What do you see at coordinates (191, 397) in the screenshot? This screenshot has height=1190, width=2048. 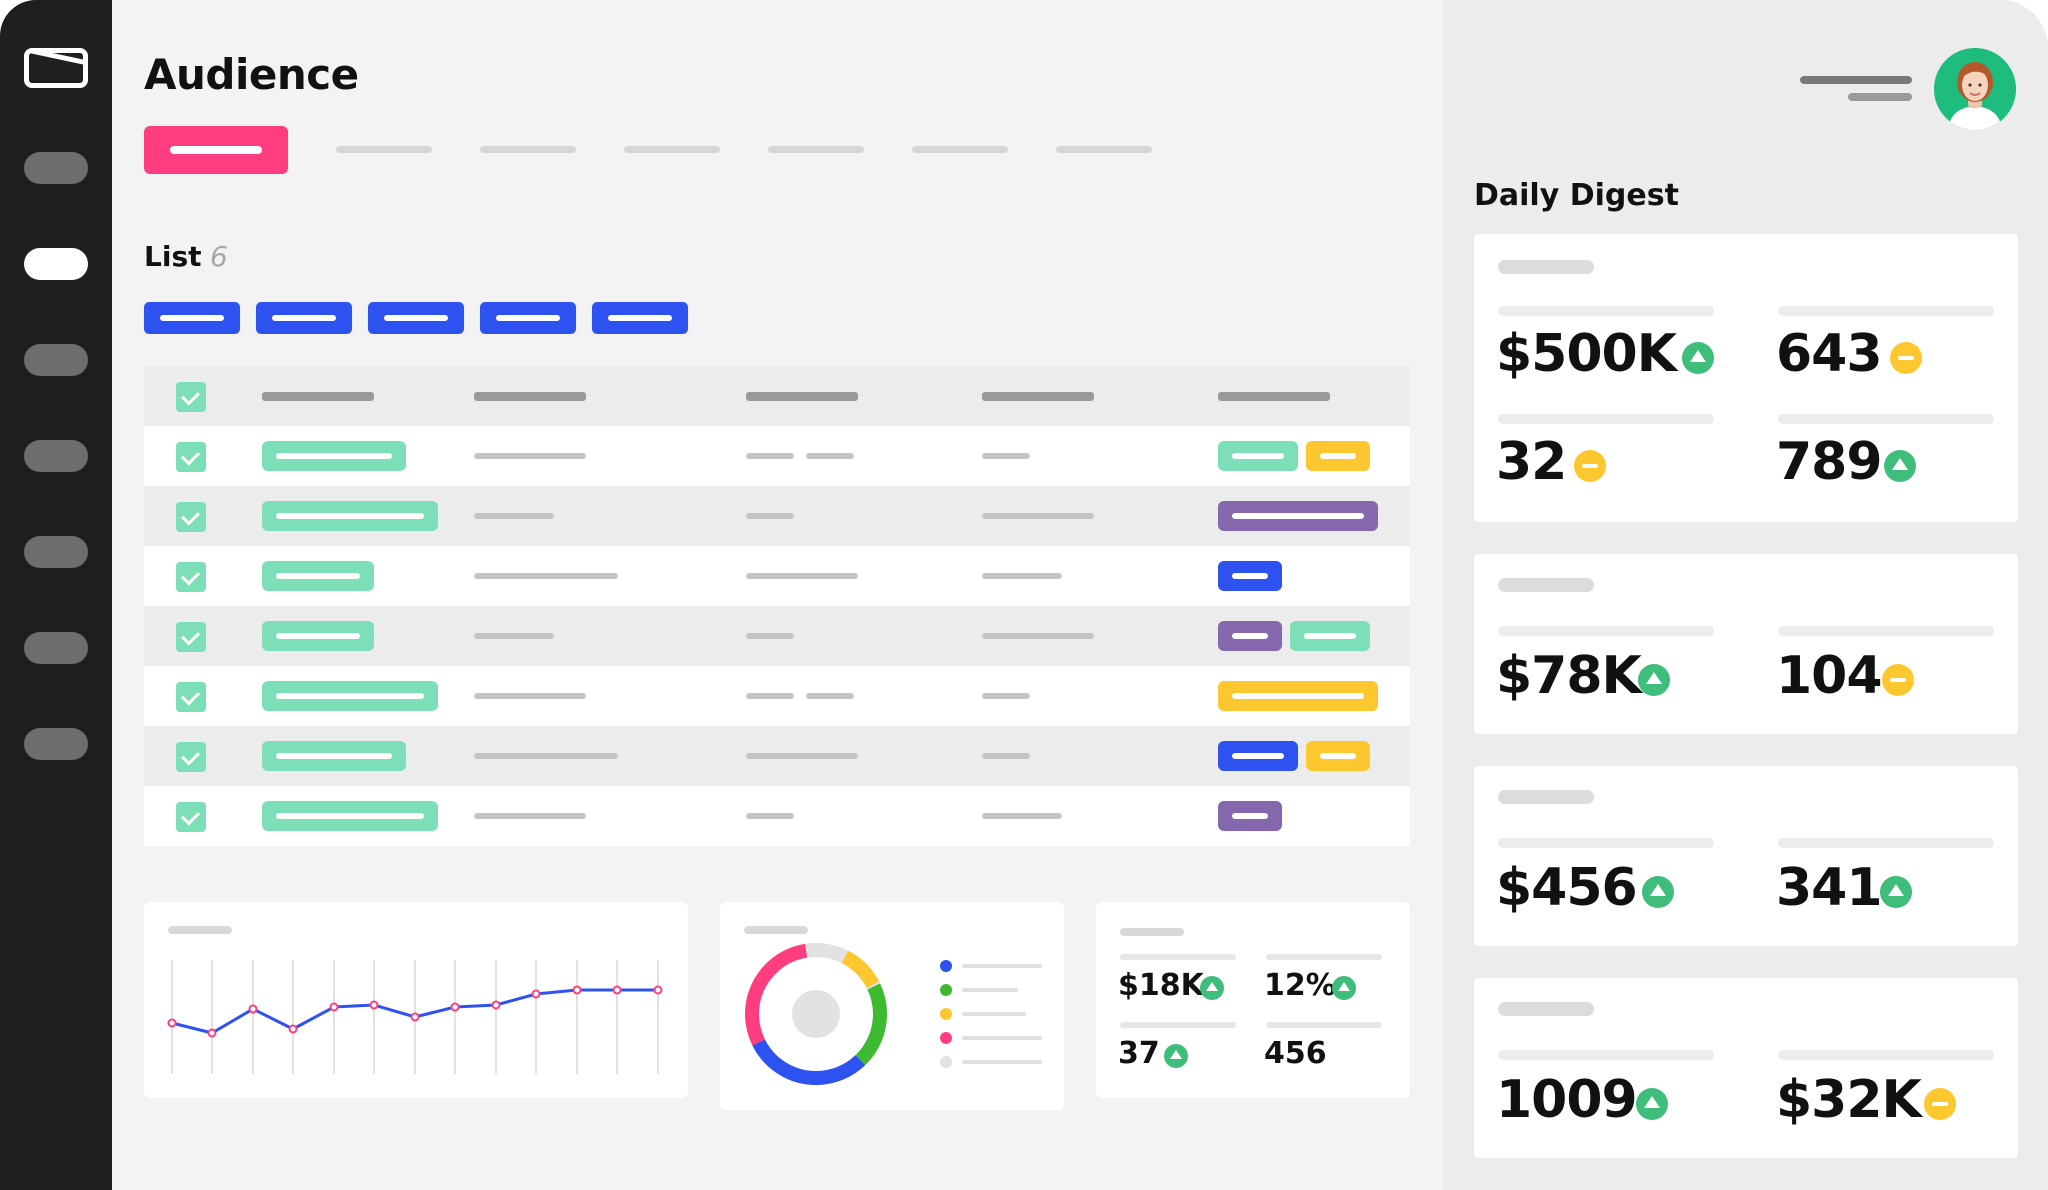 I see `select-all-checkbox` at bounding box center [191, 397].